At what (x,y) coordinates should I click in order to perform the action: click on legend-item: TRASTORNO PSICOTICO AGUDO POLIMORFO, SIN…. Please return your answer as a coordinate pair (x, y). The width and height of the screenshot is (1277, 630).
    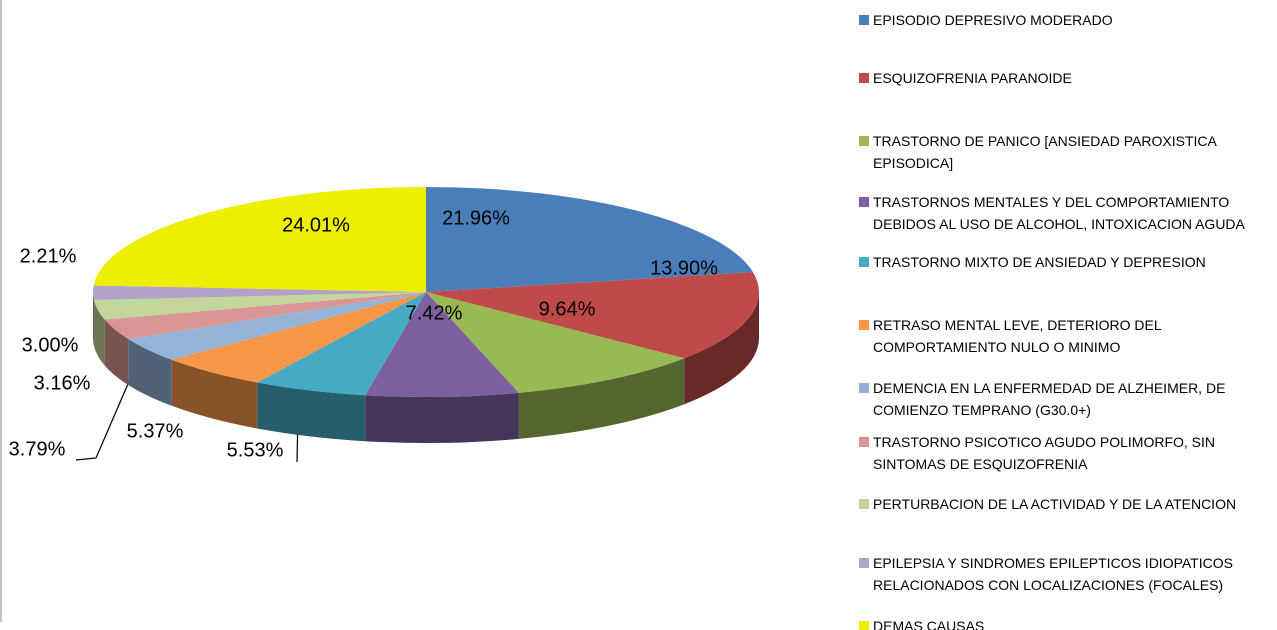
    Looking at the image, I should click on (1068, 453).